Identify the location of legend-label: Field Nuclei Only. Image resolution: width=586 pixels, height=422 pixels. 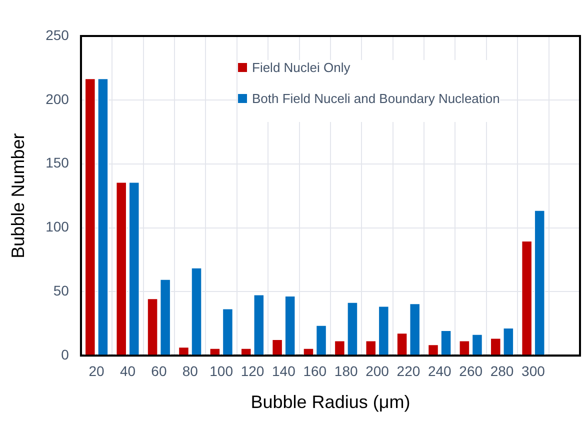
(301, 67).